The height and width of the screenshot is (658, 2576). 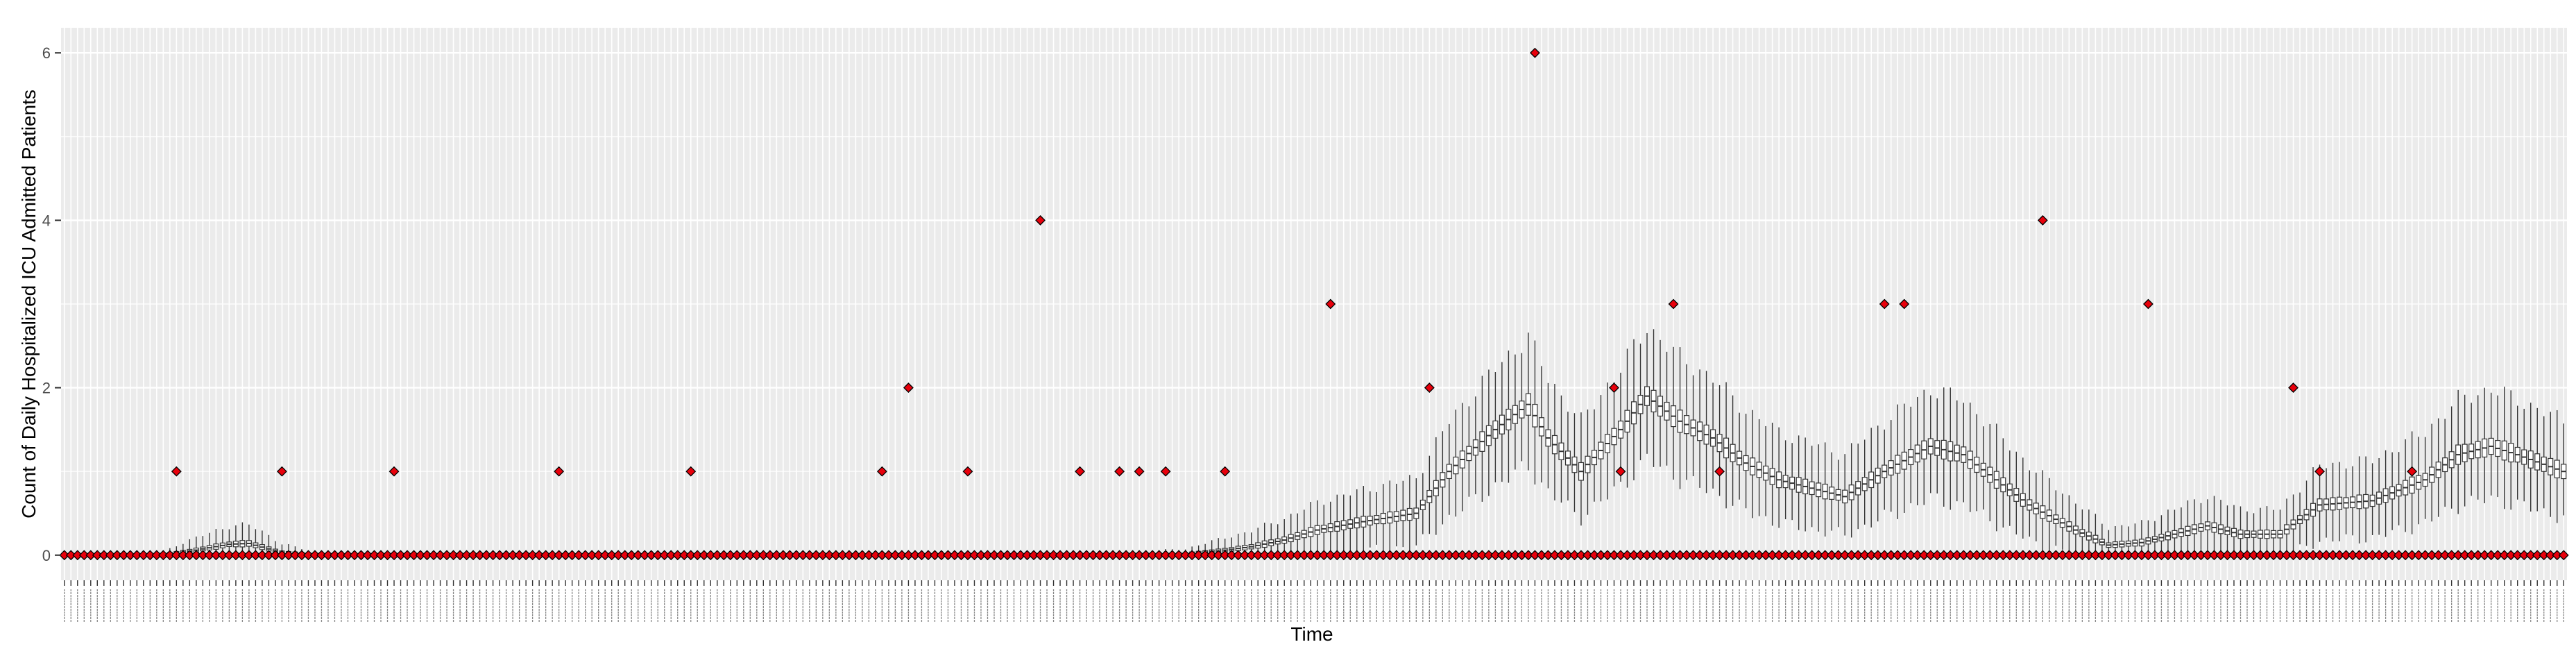 What do you see at coordinates (1311, 634) in the screenshot?
I see `x-axis-label: Time` at bounding box center [1311, 634].